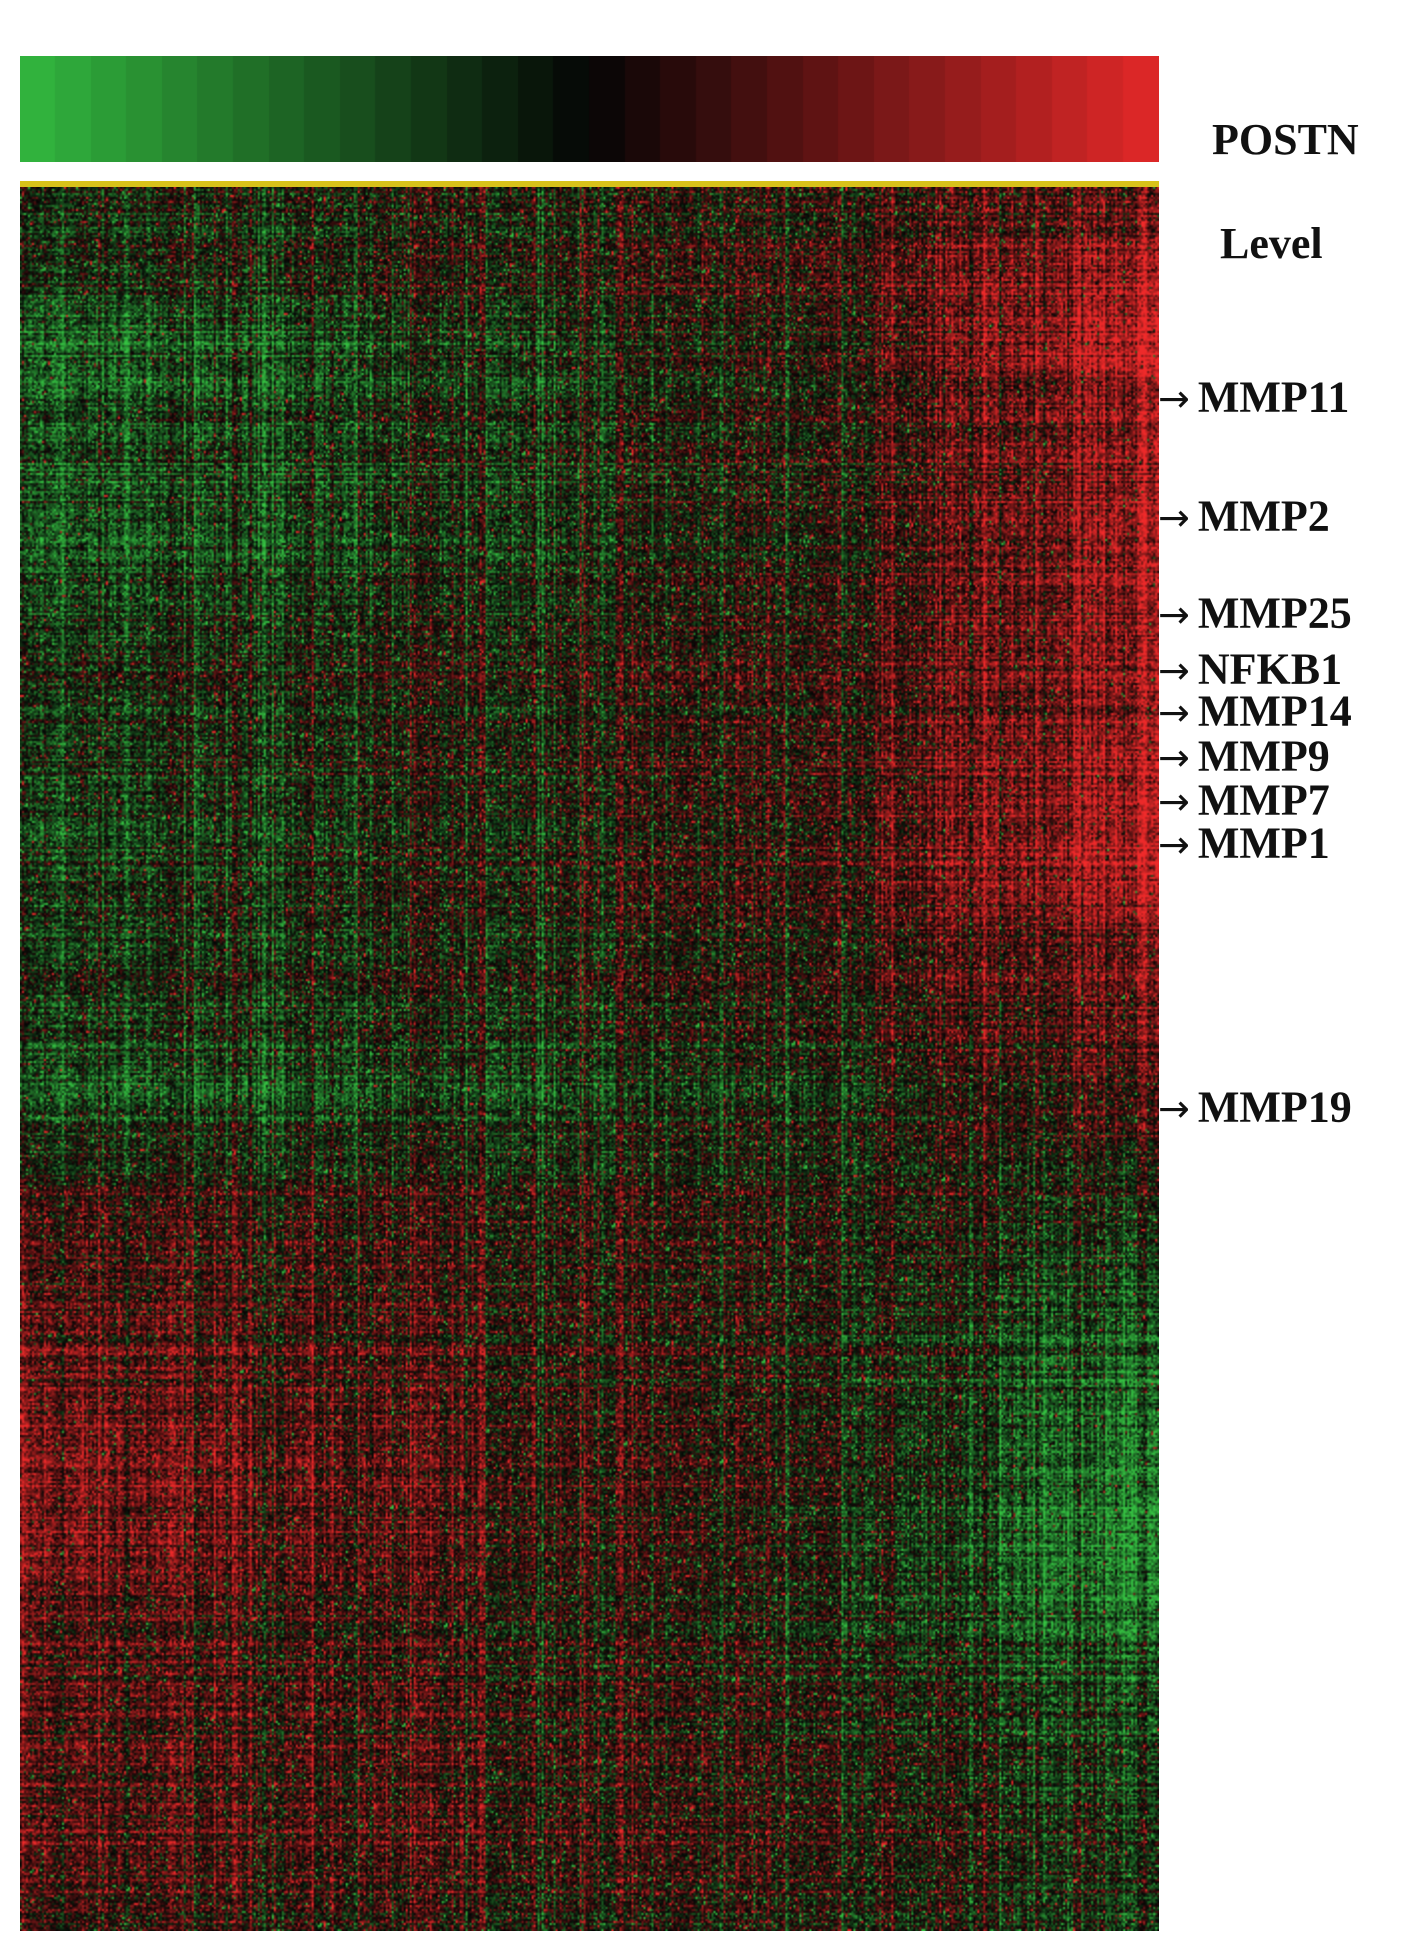 The height and width of the screenshot is (1946, 1417). What do you see at coordinates (589, 109) in the screenshot?
I see `postn-level-gradient-bar` at bounding box center [589, 109].